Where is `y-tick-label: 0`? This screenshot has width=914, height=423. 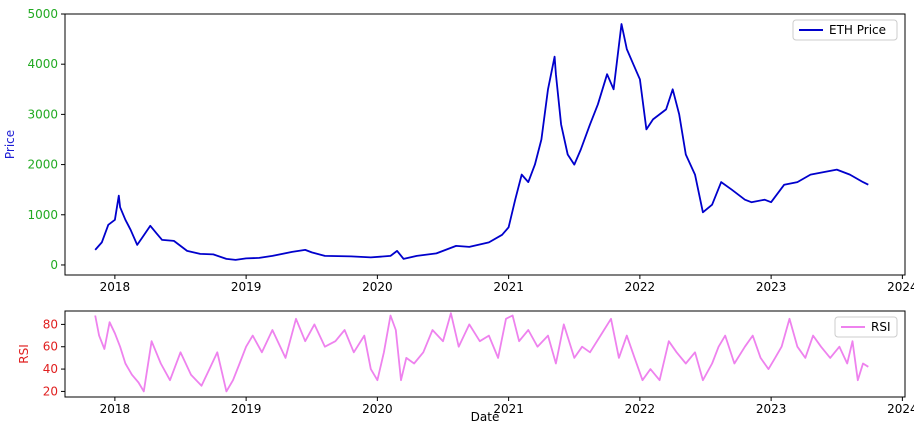 y-tick-label: 0 is located at coordinates (54, 265).